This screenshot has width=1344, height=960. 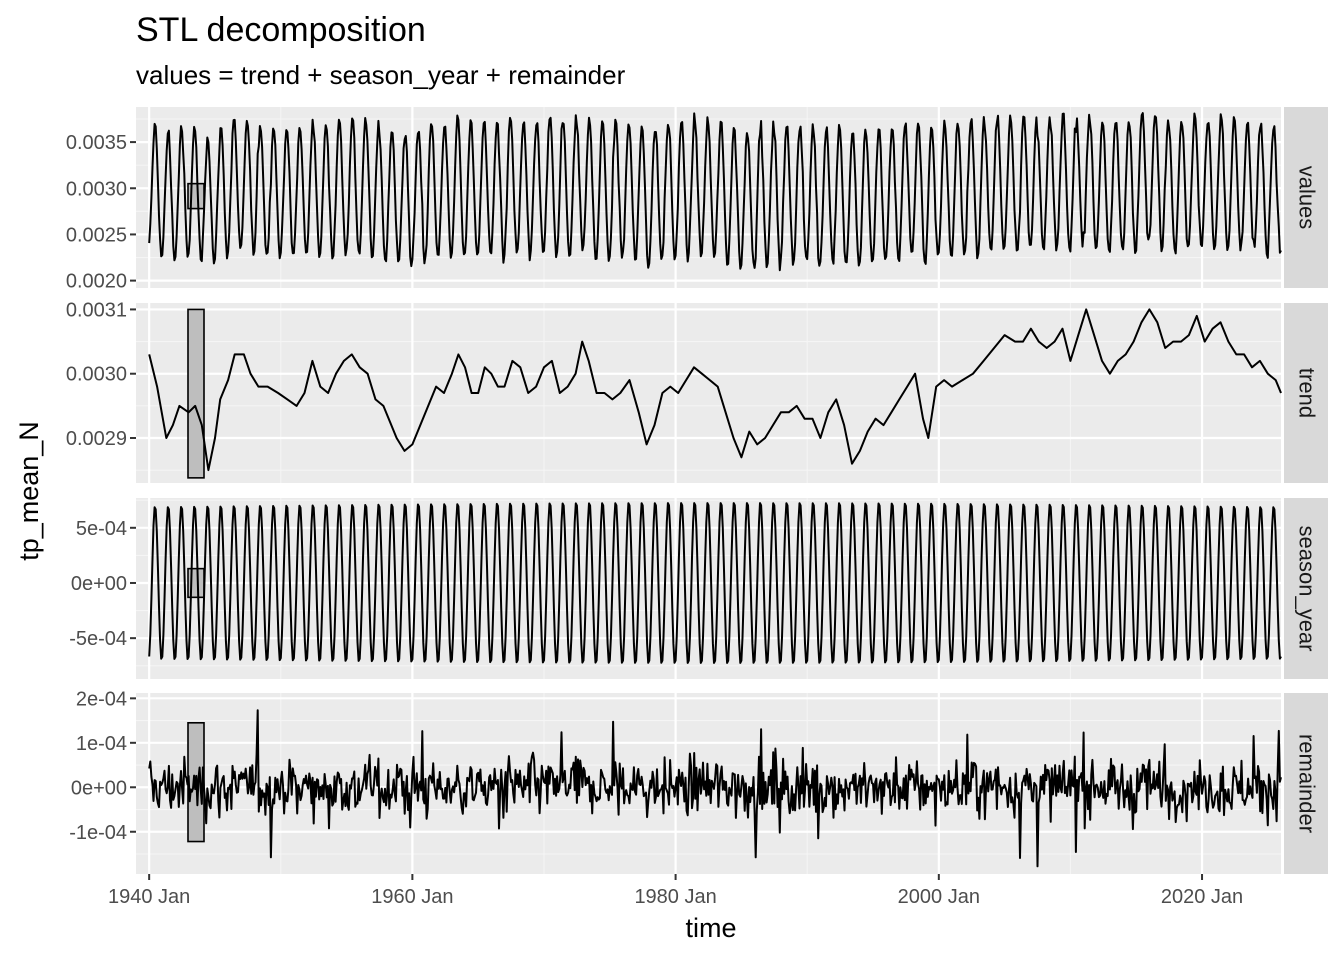 I want to click on y-tick-label: 0.0031, so click(x=96, y=310).